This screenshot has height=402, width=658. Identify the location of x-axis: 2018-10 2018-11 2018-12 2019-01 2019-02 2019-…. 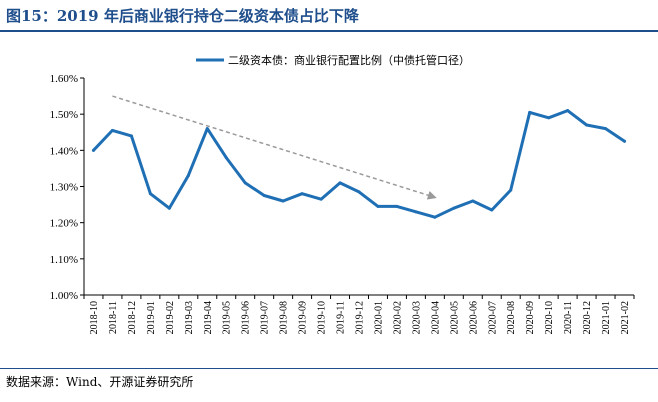
(359, 314).